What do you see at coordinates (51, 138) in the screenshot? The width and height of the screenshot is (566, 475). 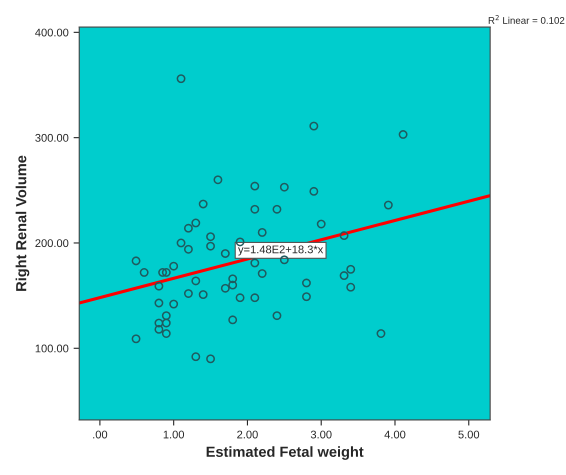 I see `y-tick-label: 300.00` at bounding box center [51, 138].